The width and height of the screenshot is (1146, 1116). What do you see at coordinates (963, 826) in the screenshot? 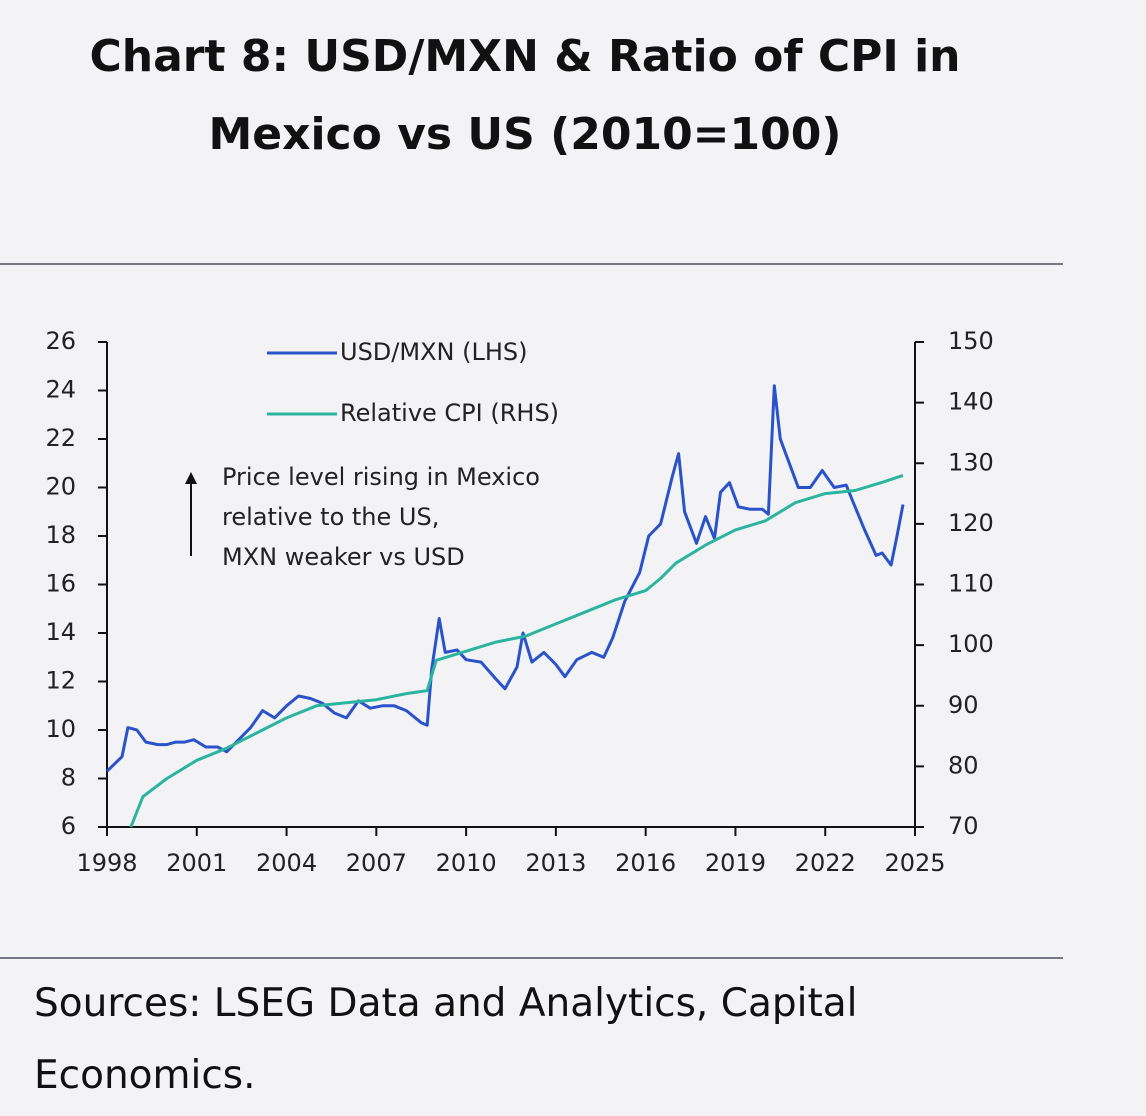
I see `y2-tick-label: 70` at bounding box center [963, 826].